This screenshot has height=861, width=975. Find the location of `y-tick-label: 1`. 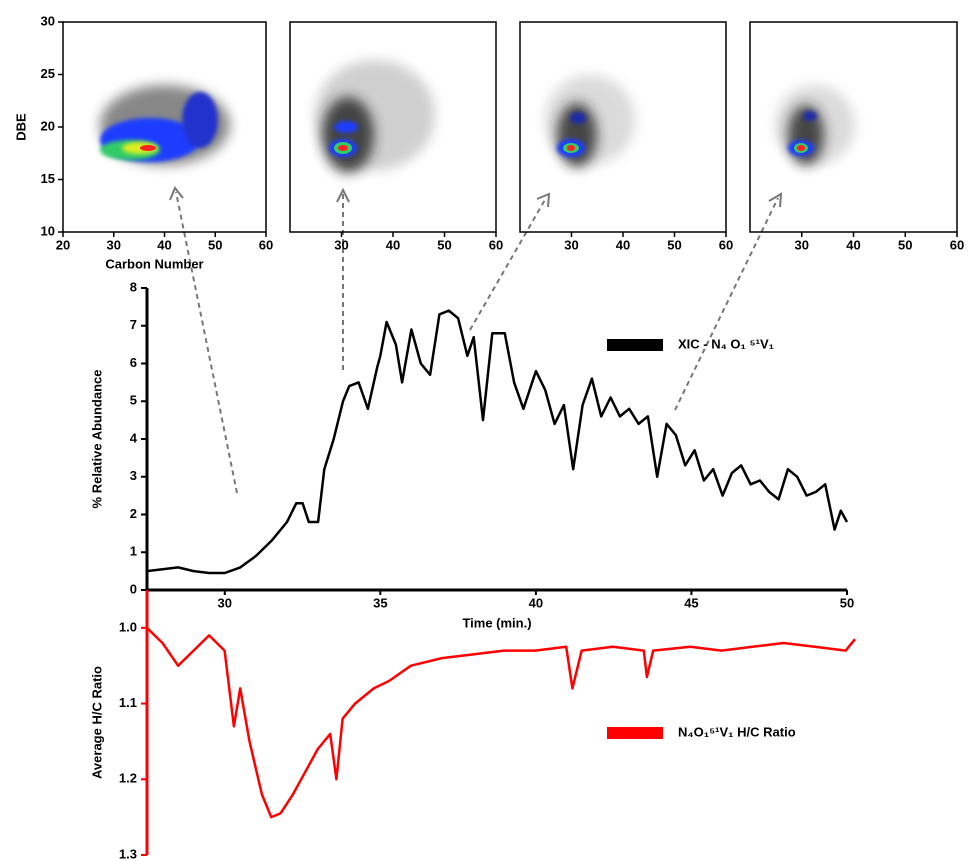

y-tick-label: 1 is located at coordinates (133, 551).